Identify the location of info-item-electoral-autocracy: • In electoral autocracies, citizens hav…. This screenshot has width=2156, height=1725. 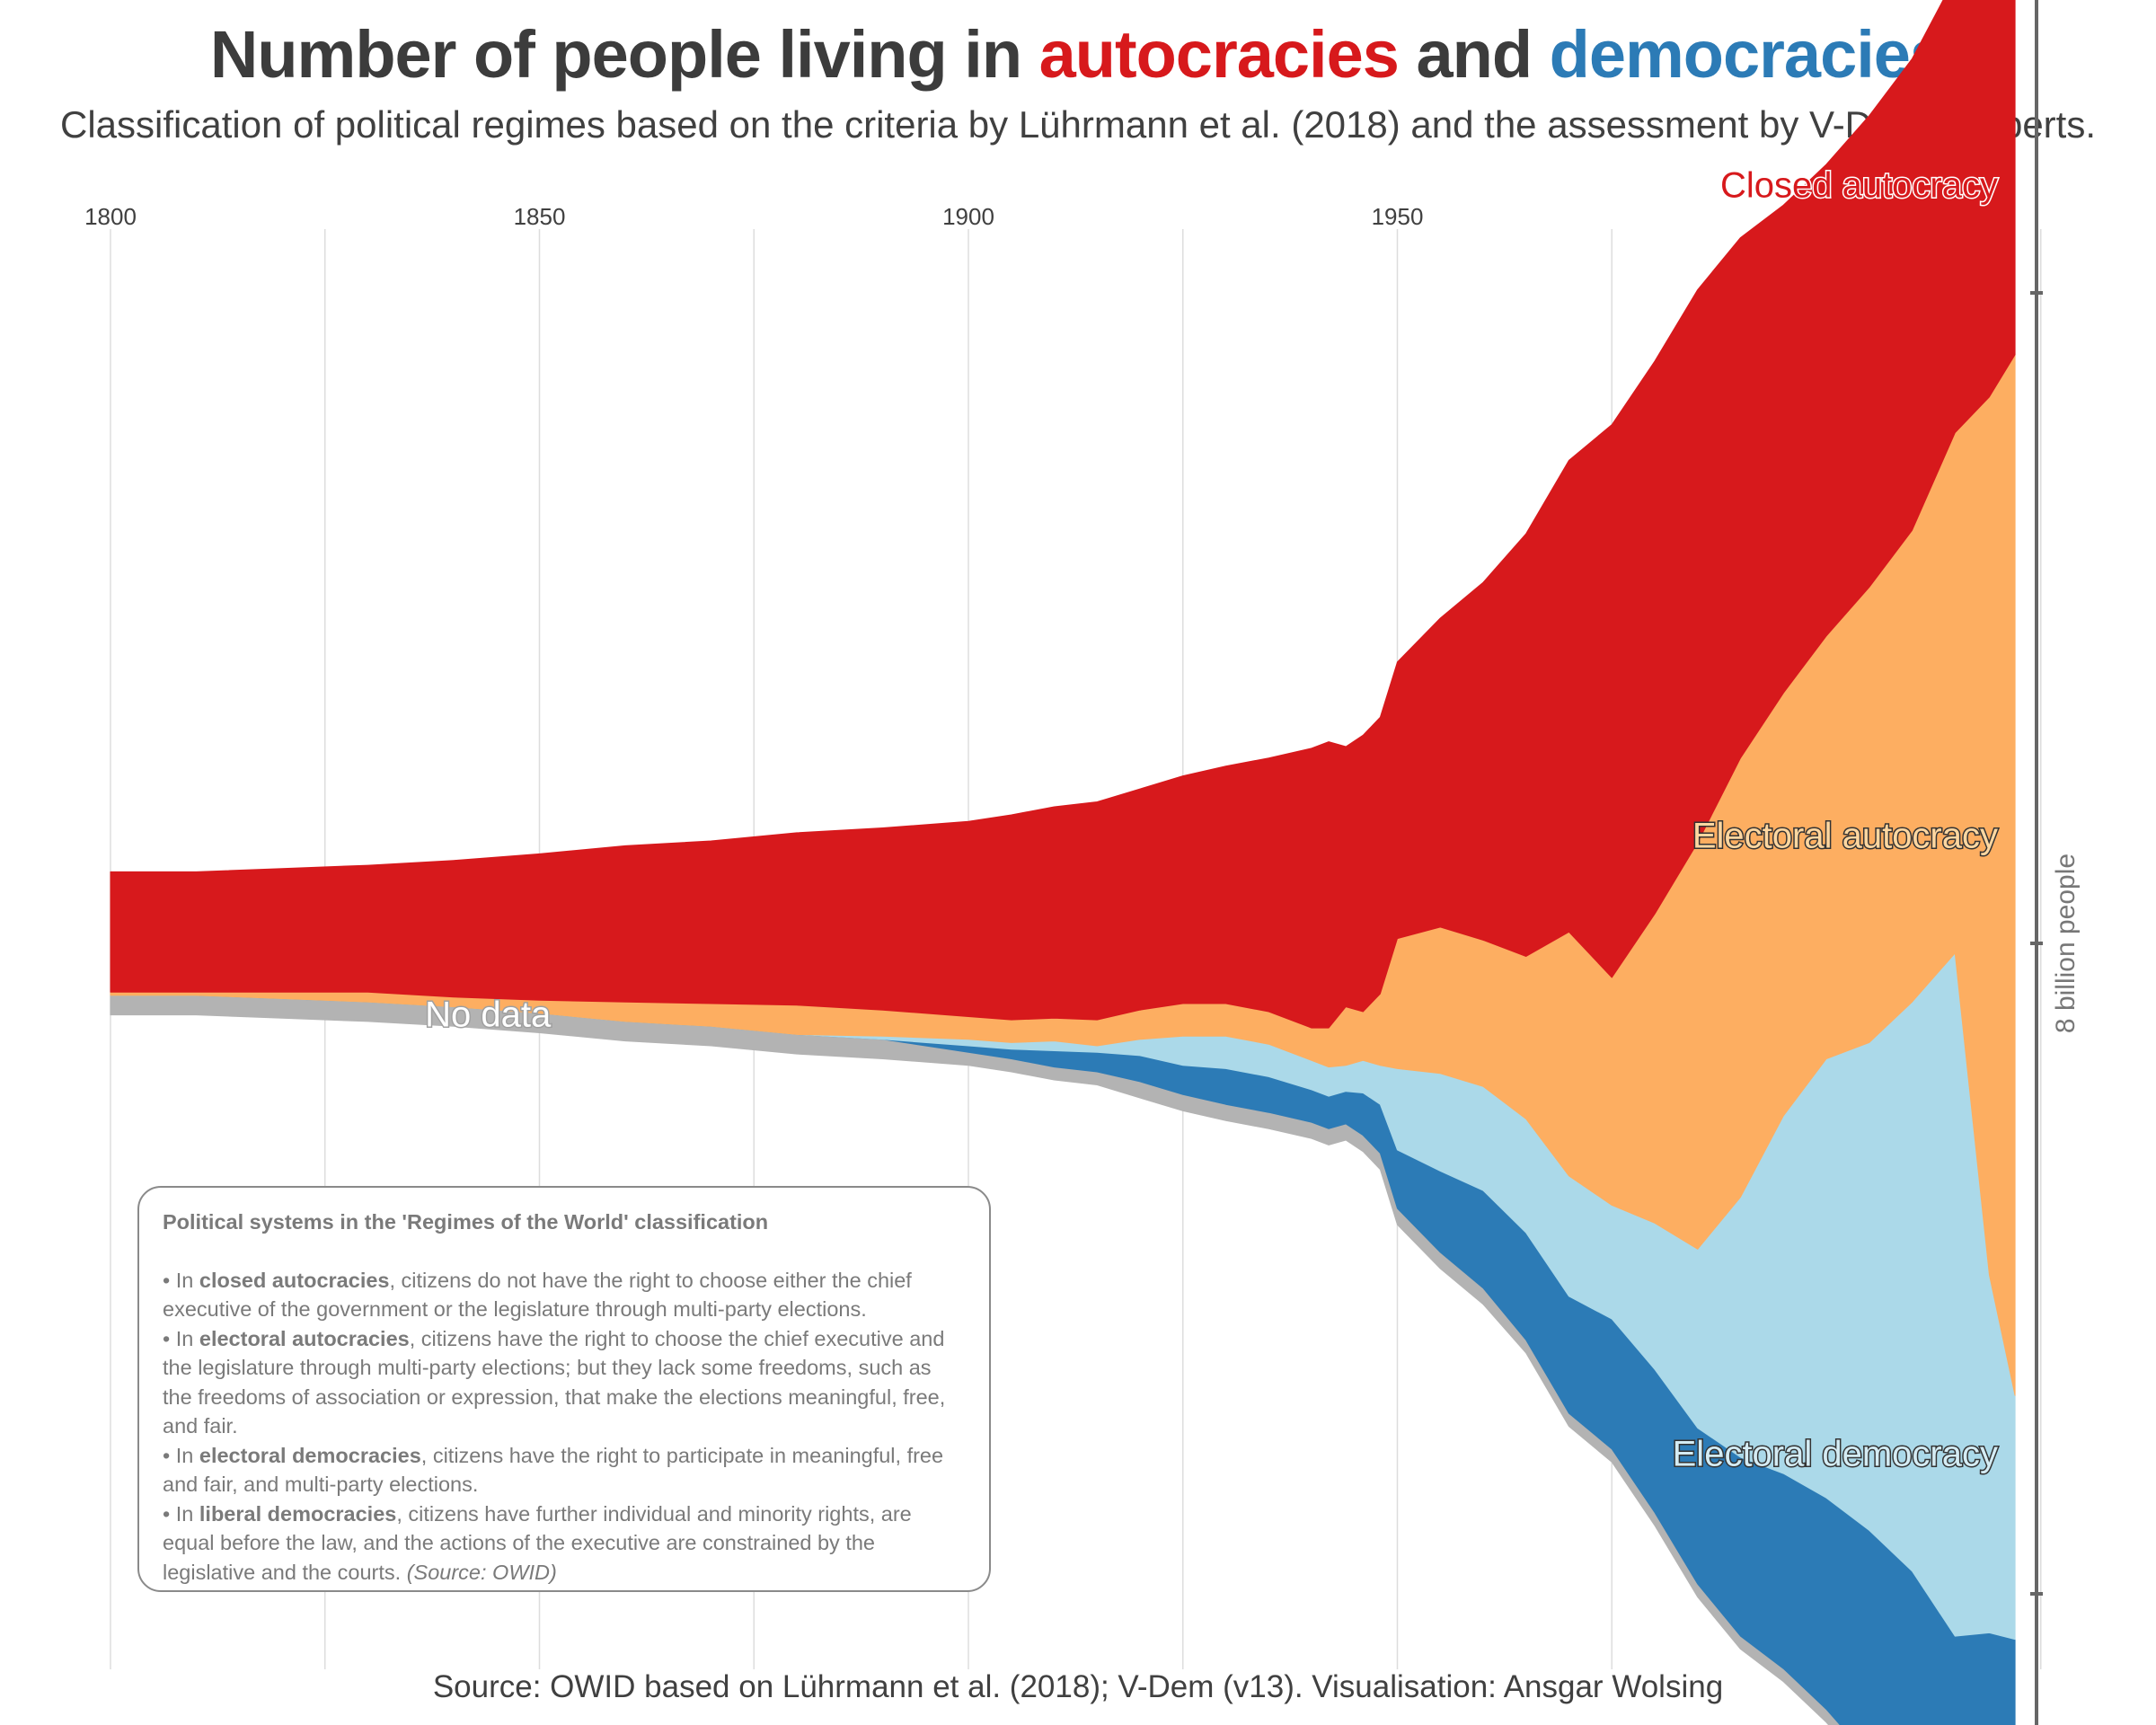
(554, 1382).